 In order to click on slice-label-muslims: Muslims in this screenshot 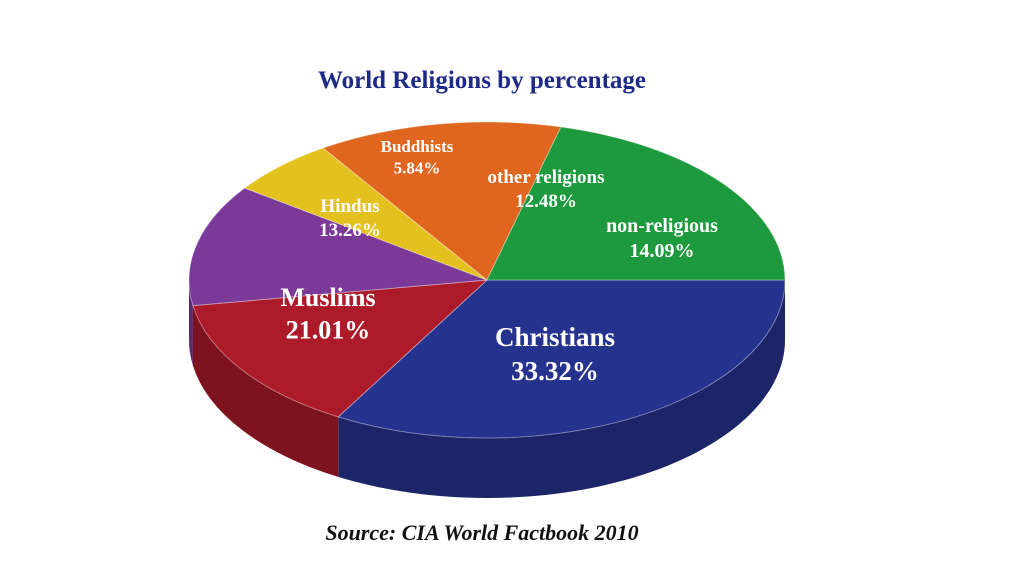, I will do `click(327, 297)`.